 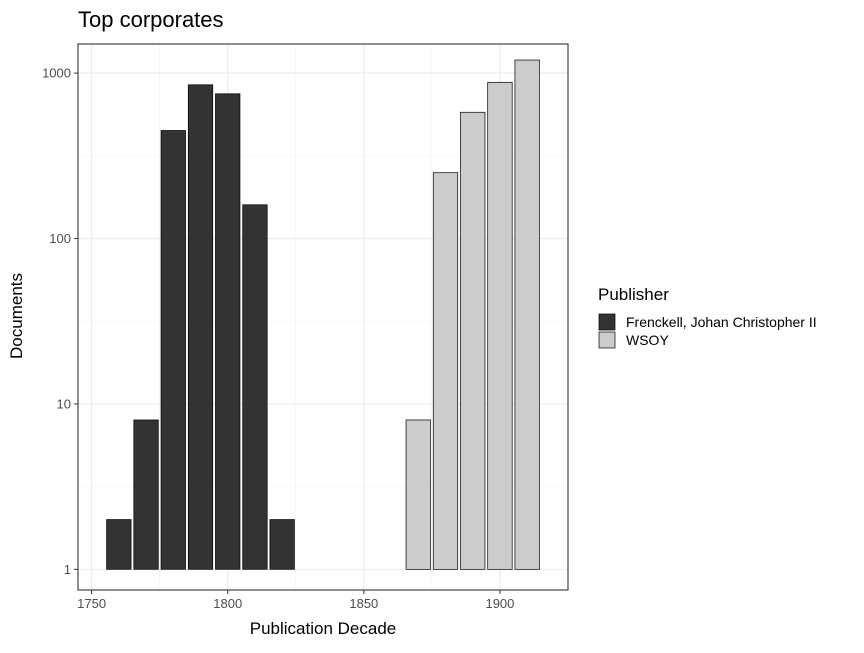 What do you see at coordinates (721, 322) in the screenshot?
I see `legend-label: Frenckell, Johan Christopher II` at bounding box center [721, 322].